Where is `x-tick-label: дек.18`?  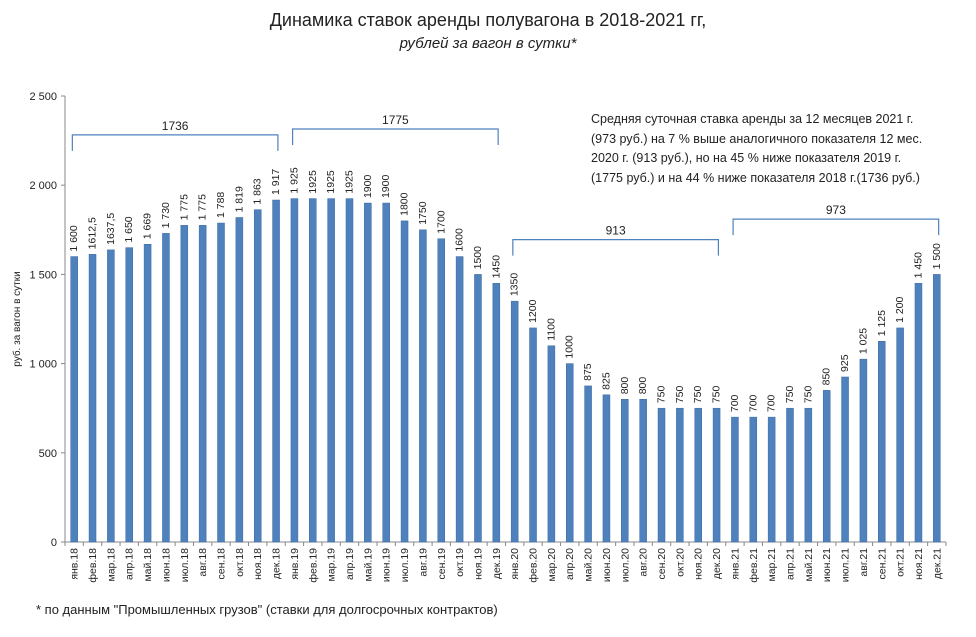
x-tick-label: дек.18 is located at coordinates (277, 563).